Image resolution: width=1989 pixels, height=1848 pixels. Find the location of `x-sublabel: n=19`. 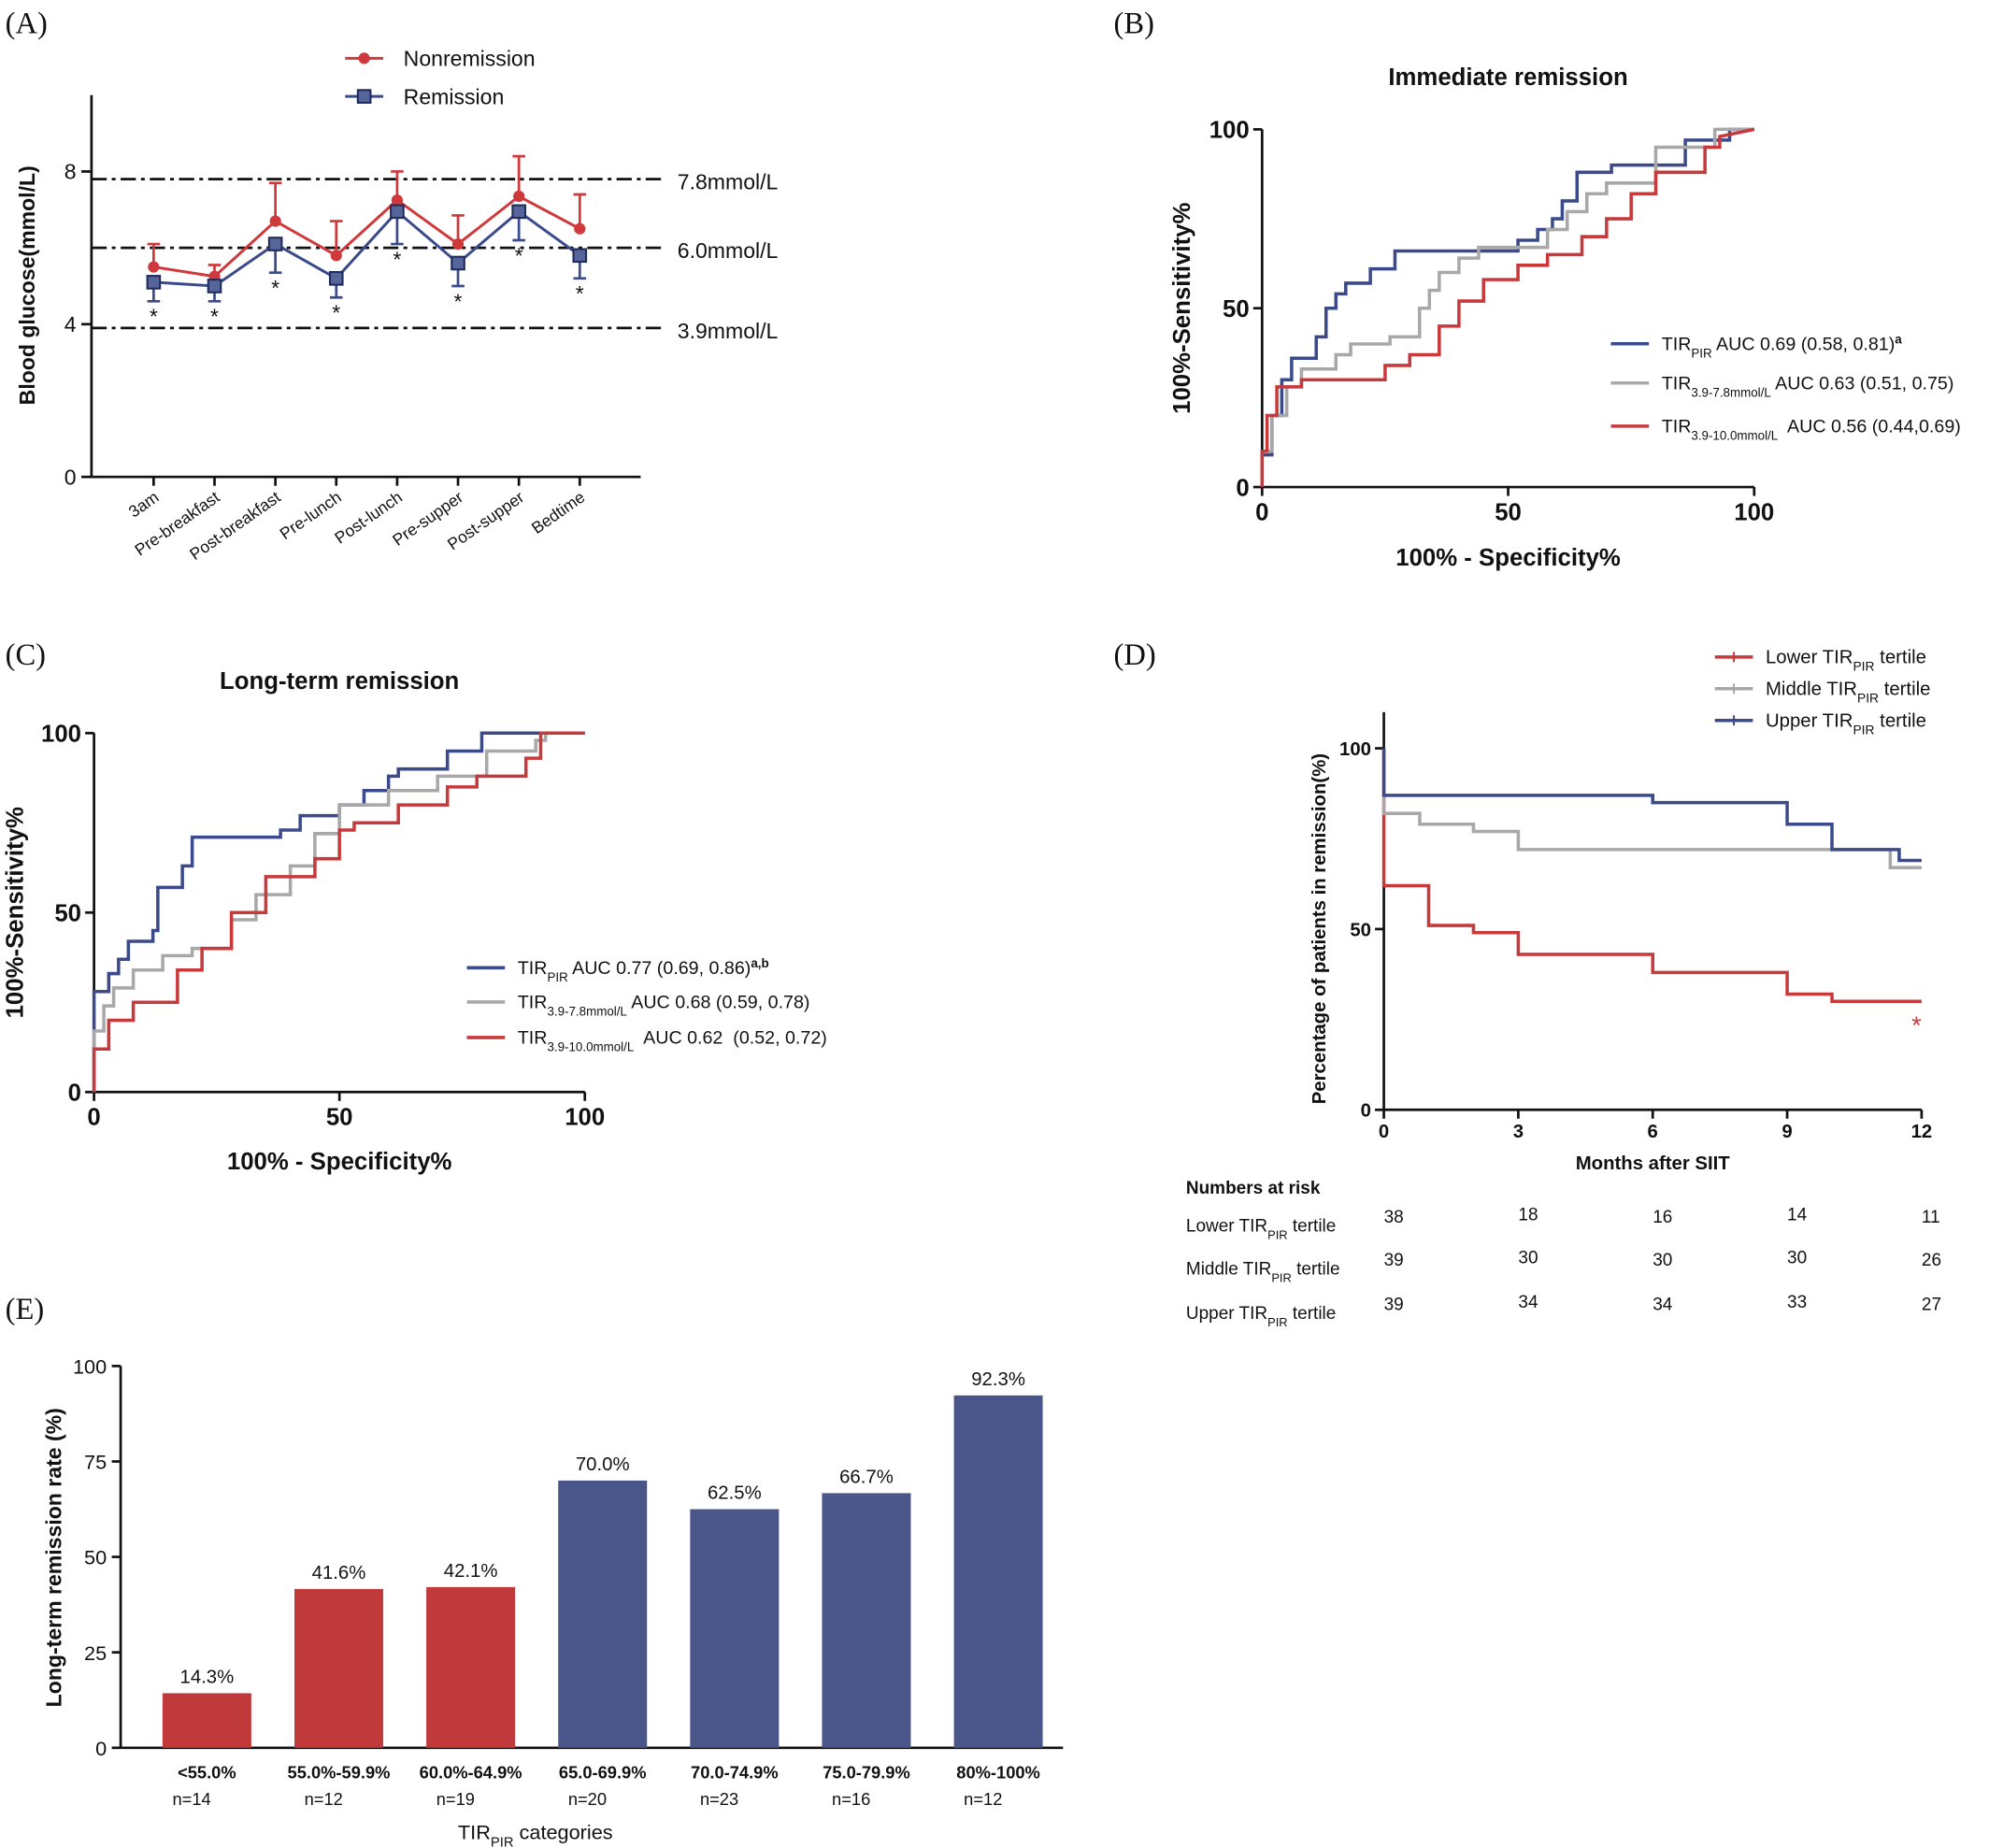

x-sublabel: n=19 is located at coordinates (455, 1799).